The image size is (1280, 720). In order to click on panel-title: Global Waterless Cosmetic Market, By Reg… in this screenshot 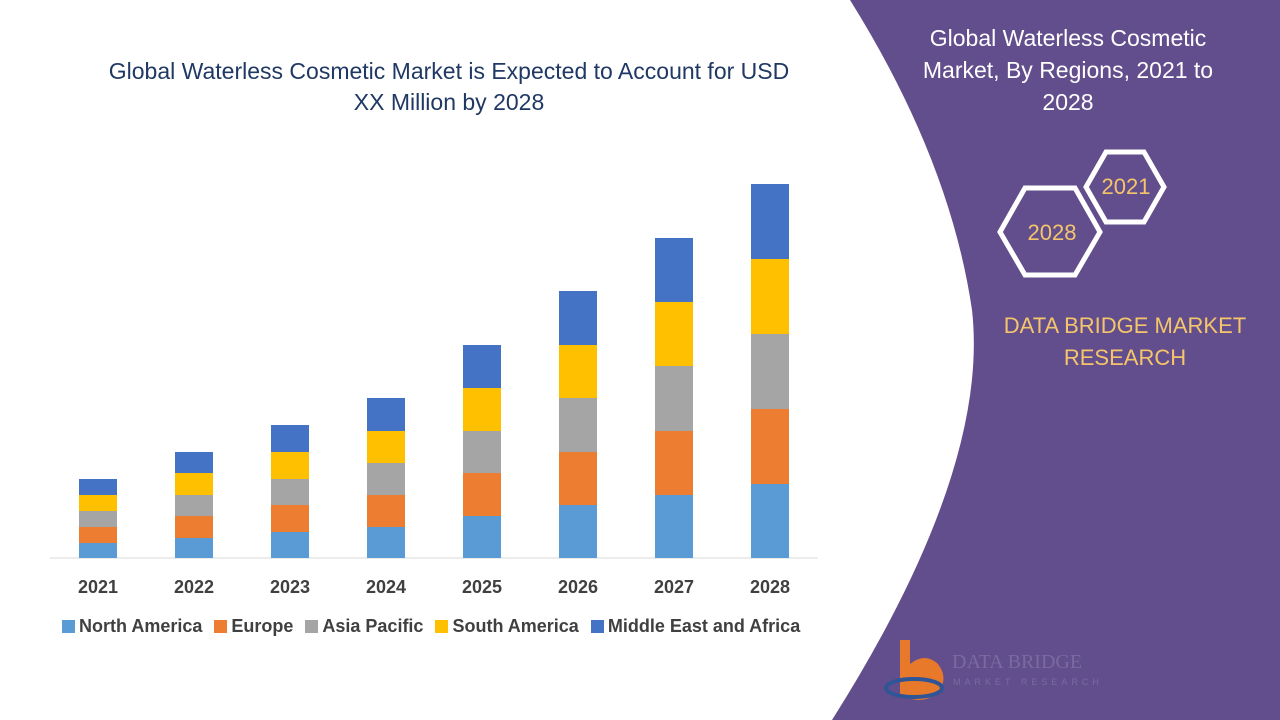, I will do `click(1068, 70)`.